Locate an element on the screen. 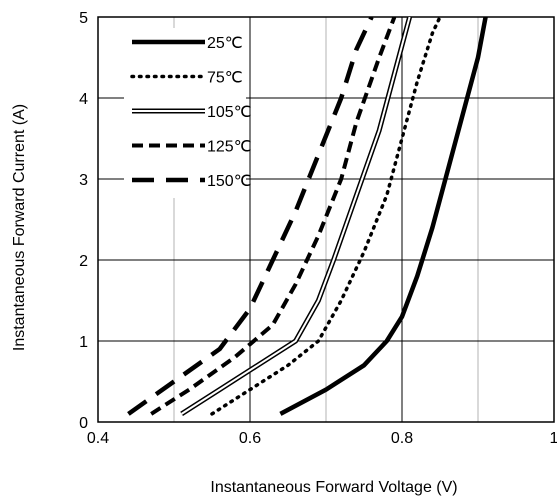 The image size is (557, 499). y-tick-label: 3 is located at coordinates (83, 180).